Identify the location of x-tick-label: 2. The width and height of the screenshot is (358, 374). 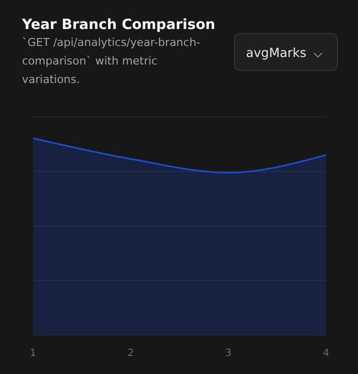
(130, 353).